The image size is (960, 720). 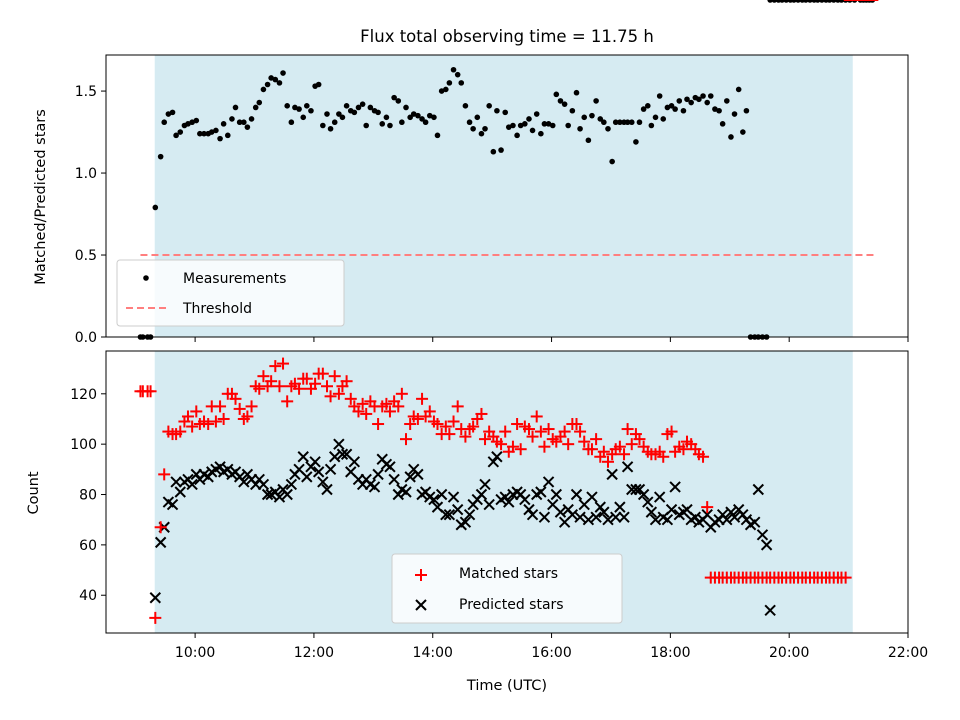 What do you see at coordinates (86, 256) in the screenshot?
I see `y-tick-label: 0.5` at bounding box center [86, 256].